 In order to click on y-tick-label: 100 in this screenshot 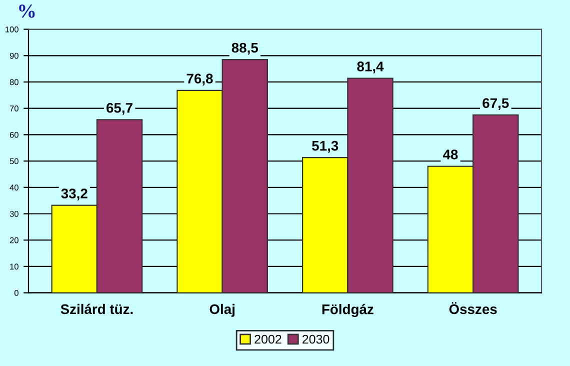, I will do `click(12, 29)`.